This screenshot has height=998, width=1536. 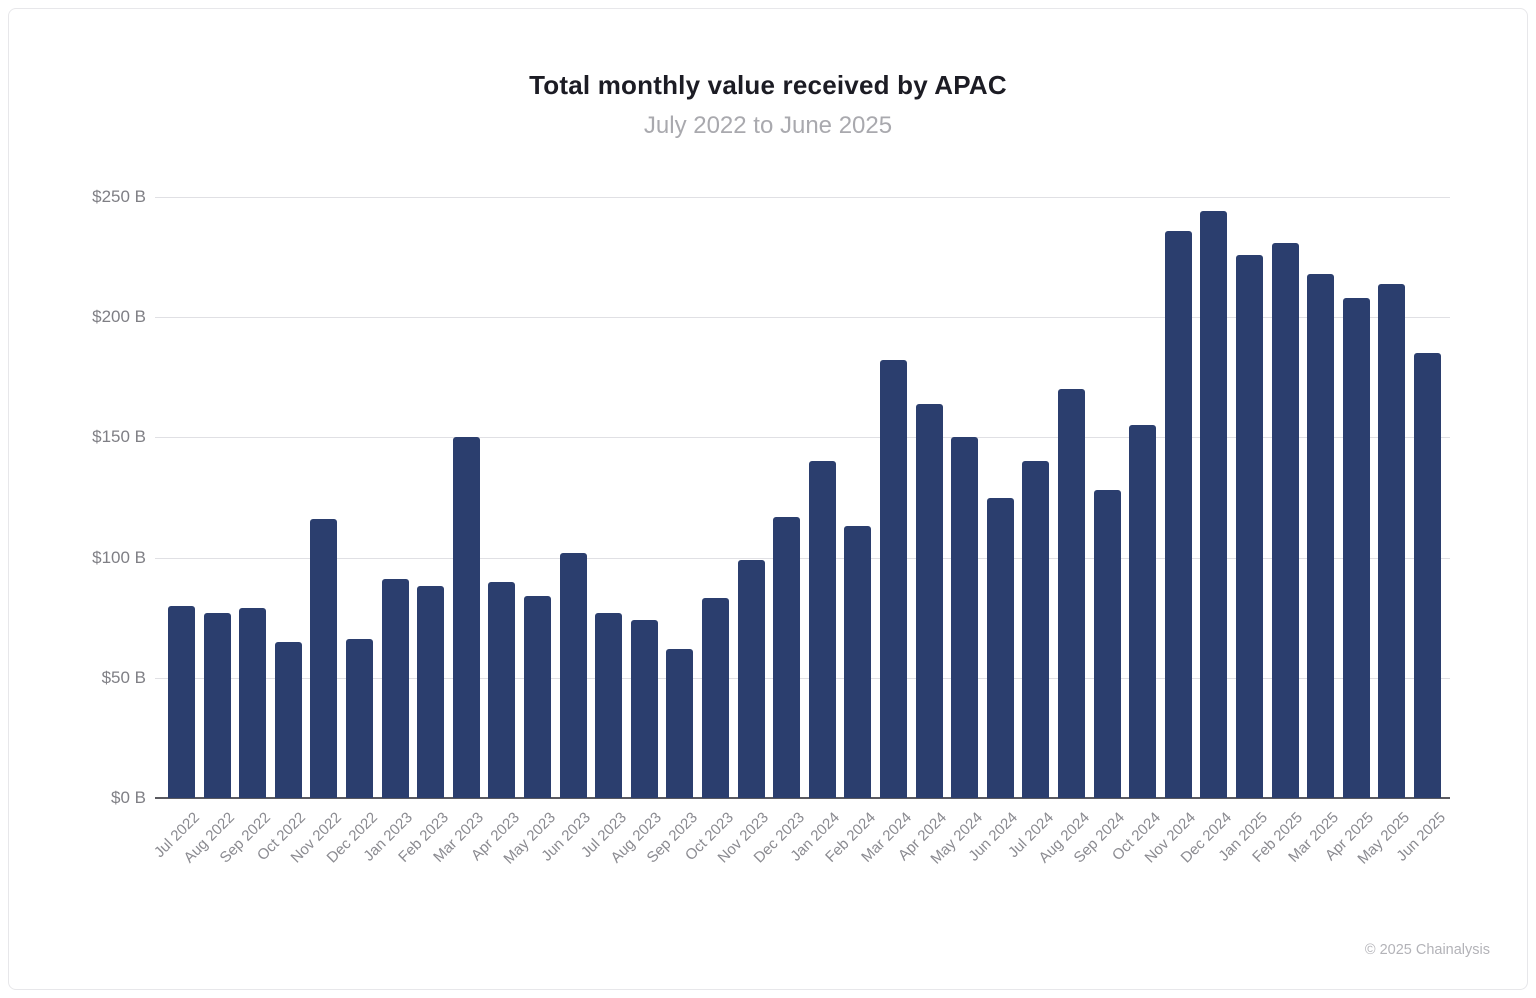 I want to click on bar-dec-2023, so click(x=787, y=657).